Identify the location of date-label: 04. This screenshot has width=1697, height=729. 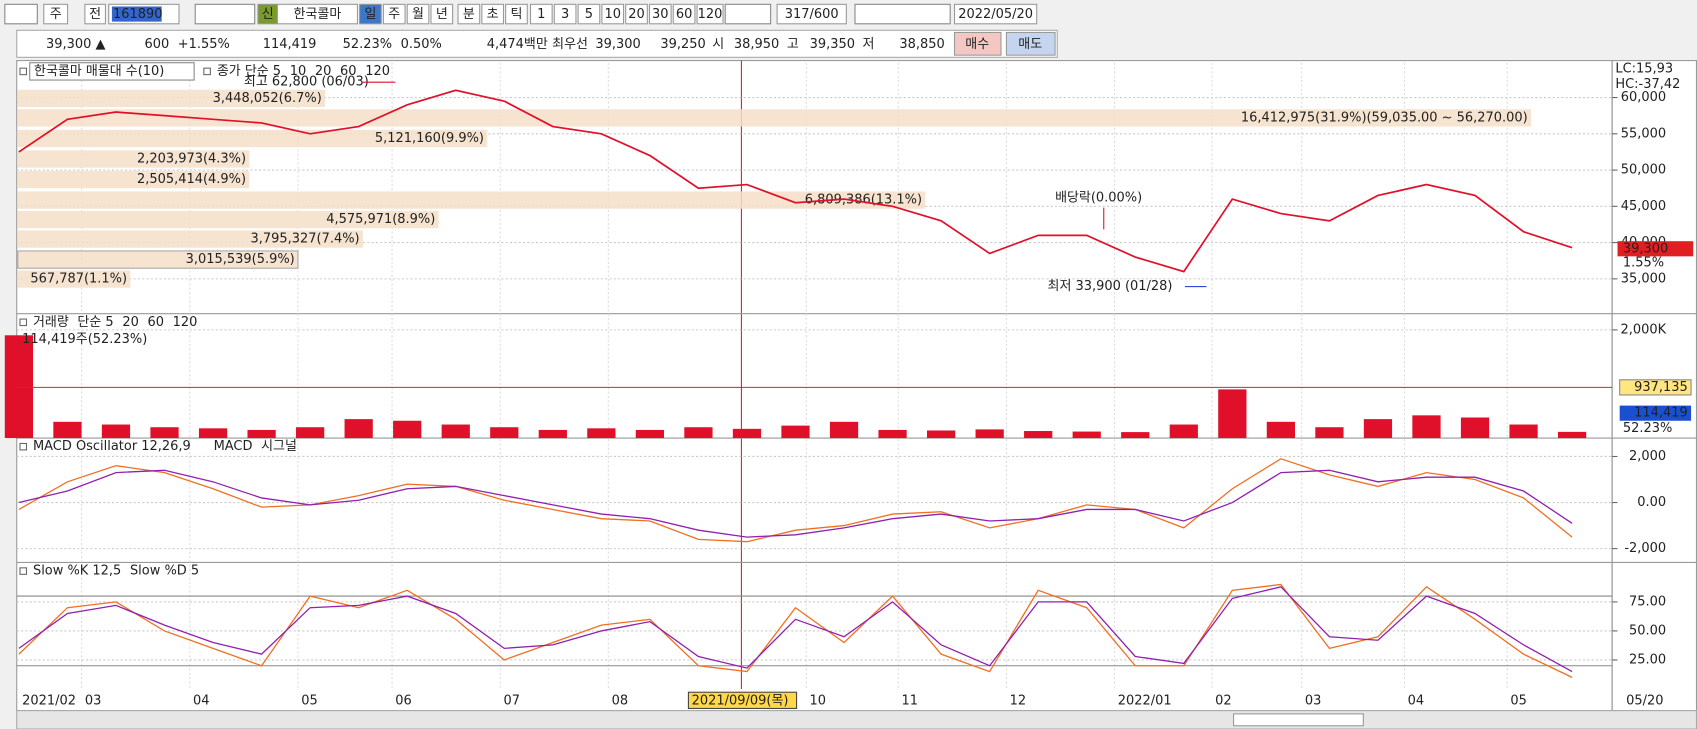
(1416, 700).